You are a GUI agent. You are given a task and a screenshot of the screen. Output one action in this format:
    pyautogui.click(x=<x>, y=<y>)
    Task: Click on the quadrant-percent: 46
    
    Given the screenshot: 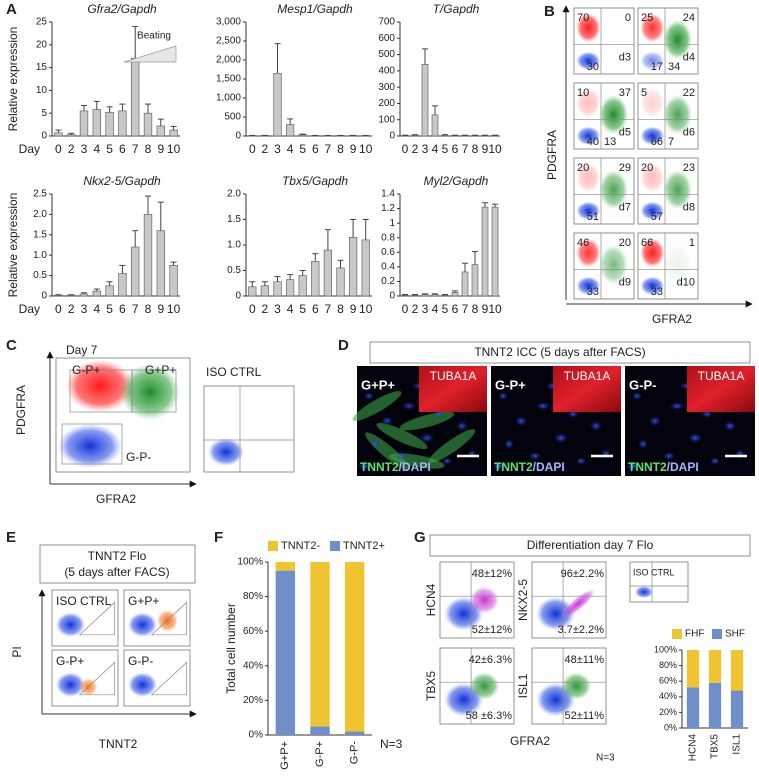 What is the action you would take?
    pyautogui.click(x=583, y=243)
    